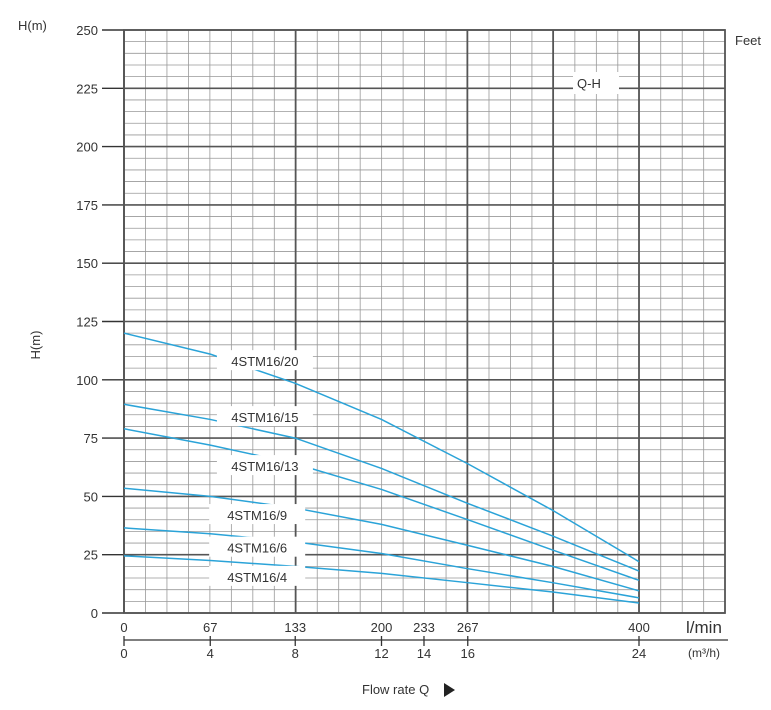  I want to click on title-bg, so click(596, 83).